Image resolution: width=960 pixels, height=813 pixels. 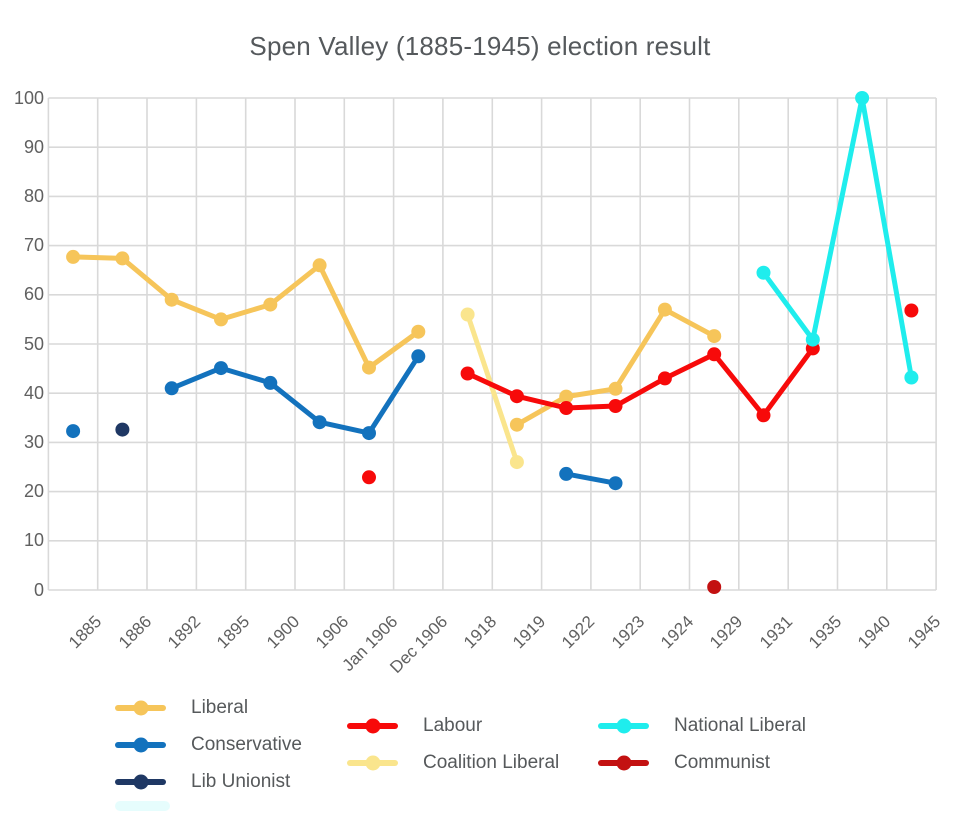 What do you see at coordinates (33, 245) in the screenshot?
I see `y-tick-label: 70` at bounding box center [33, 245].